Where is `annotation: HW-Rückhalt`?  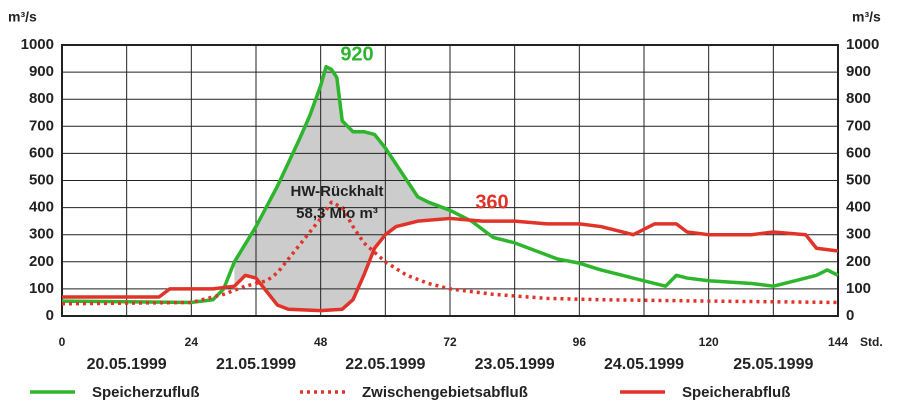 annotation: HW-Rückhalt is located at coordinates (336, 191).